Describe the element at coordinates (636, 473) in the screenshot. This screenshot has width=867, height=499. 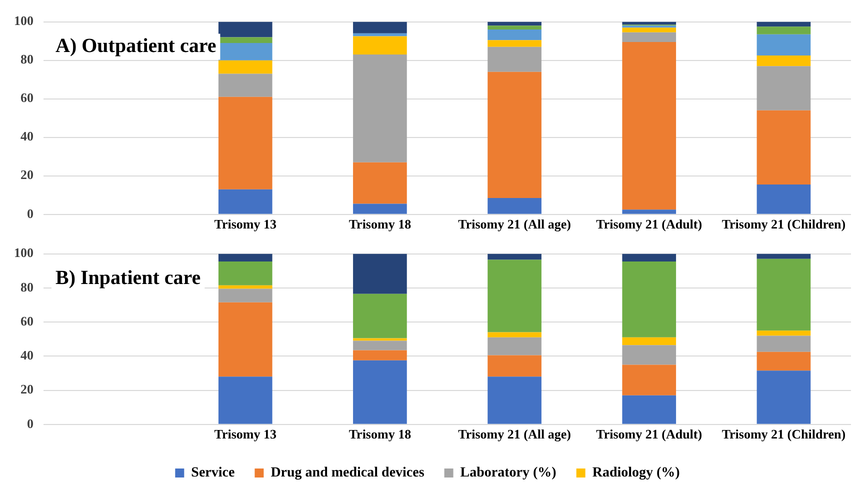
I see `legend-label: Radiology (%)` at that location.